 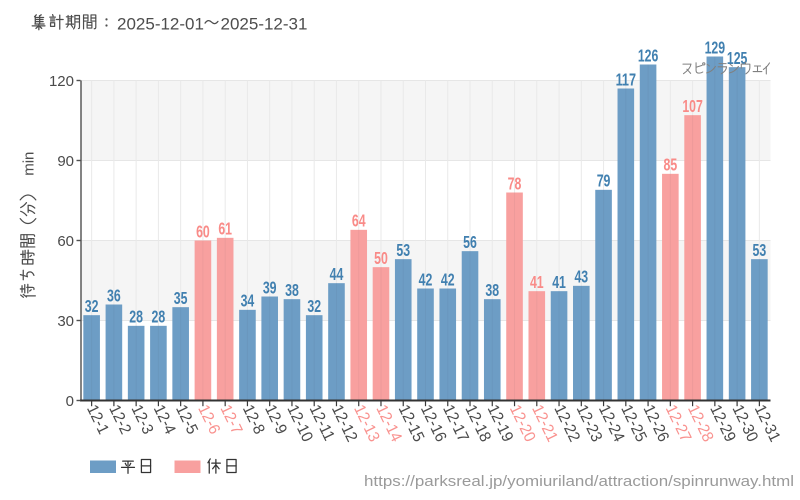 What do you see at coordinates (648, 55) in the screenshot?
I see `svg-text: 126` at bounding box center [648, 55].